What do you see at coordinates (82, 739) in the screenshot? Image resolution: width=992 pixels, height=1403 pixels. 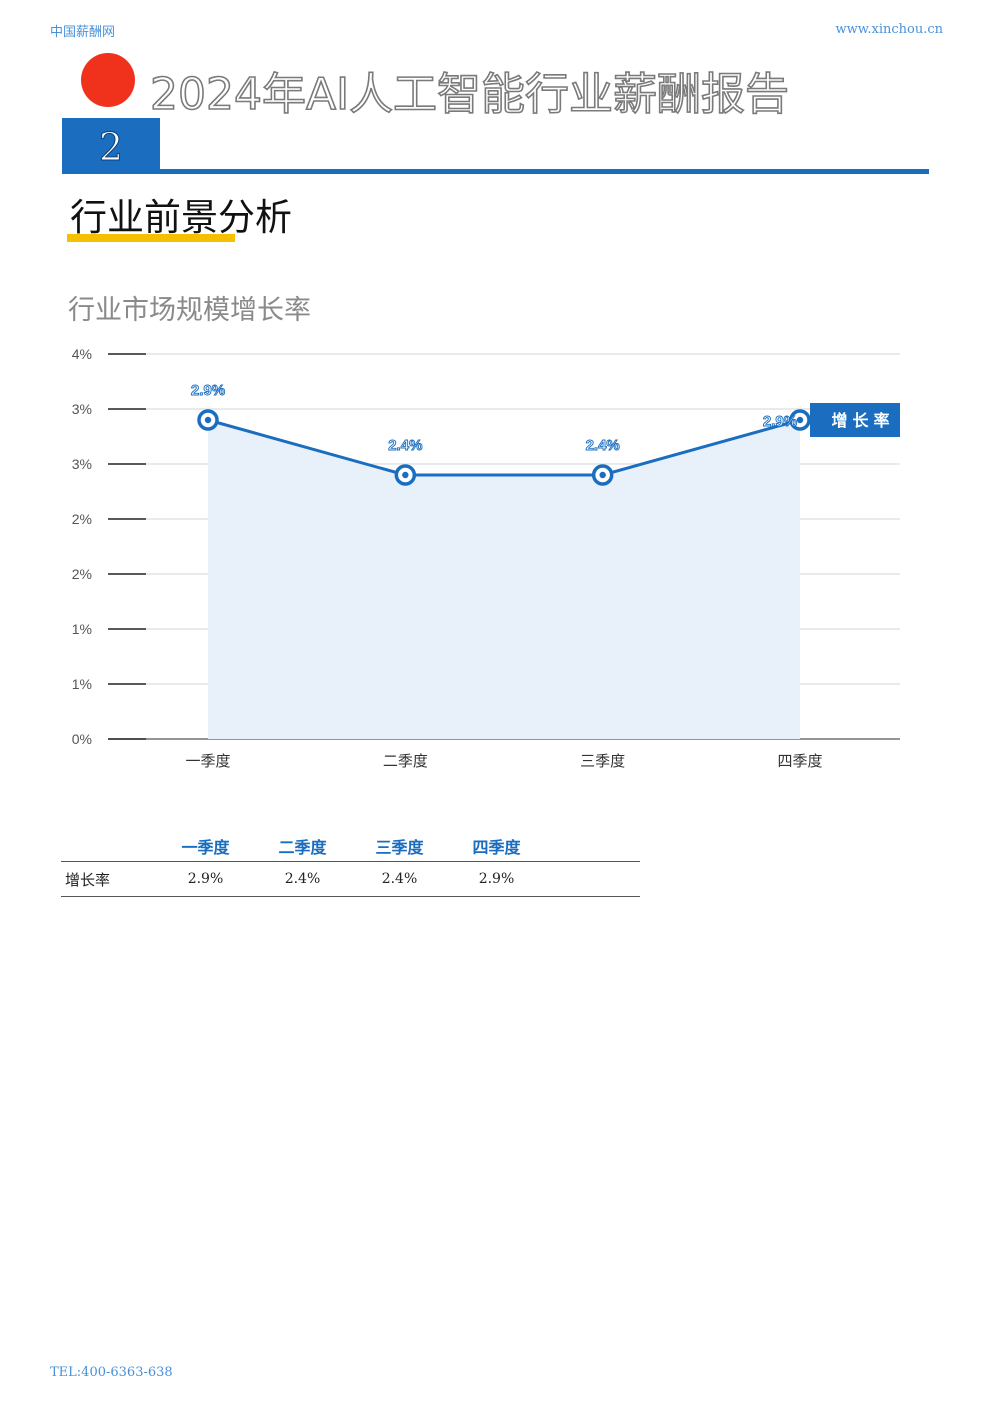 I see `y-tick-label: 0%` at bounding box center [82, 739].